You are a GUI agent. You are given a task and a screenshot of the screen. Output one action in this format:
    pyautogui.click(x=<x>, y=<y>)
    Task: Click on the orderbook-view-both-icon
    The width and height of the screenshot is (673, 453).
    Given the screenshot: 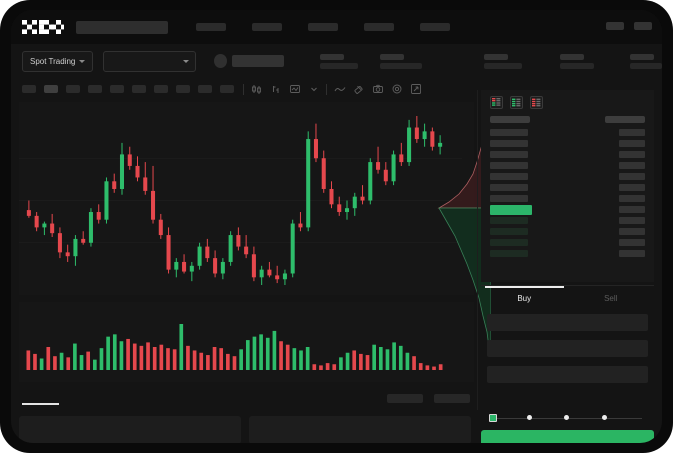 What is the action you would take?
    pyautogui.click(x=496, y=102)
    